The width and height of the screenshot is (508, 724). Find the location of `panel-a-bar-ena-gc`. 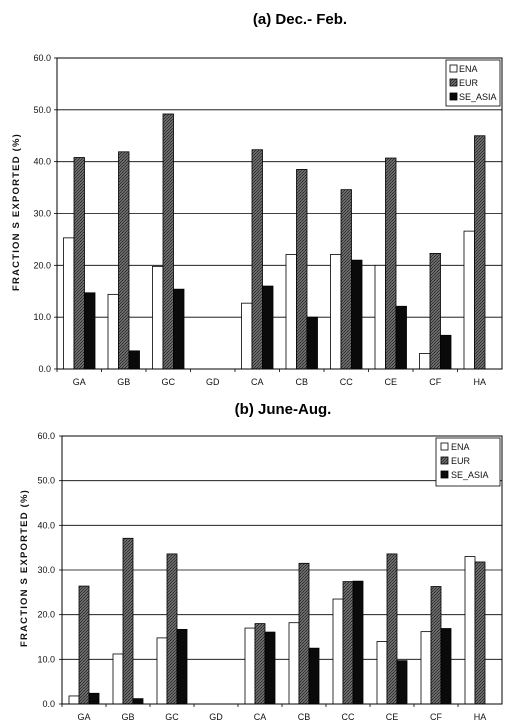

panel-a-bar-ena-gc is located at coordinates (158, 317).